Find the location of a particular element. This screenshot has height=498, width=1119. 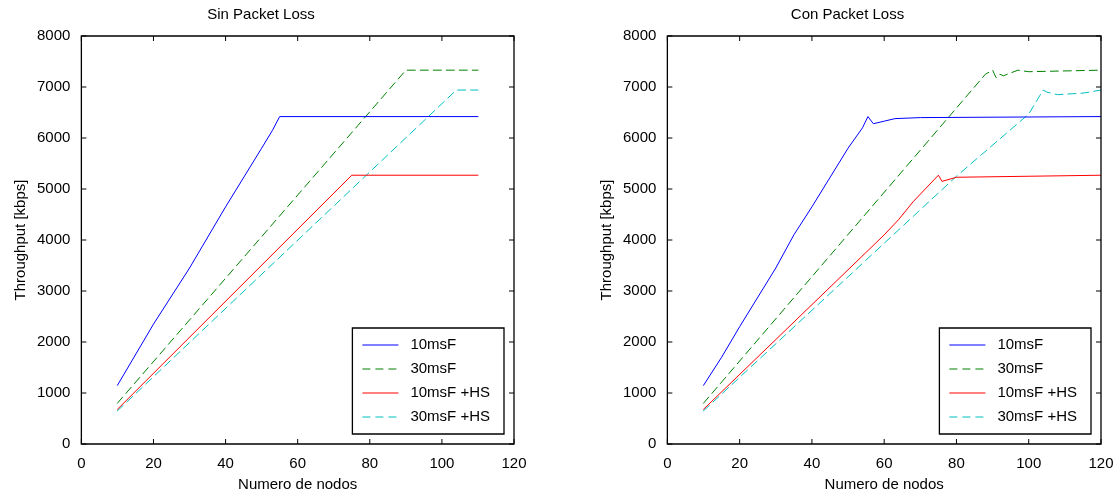

chart-title: Sin Packet Loss is located at coordinates (261, 14).